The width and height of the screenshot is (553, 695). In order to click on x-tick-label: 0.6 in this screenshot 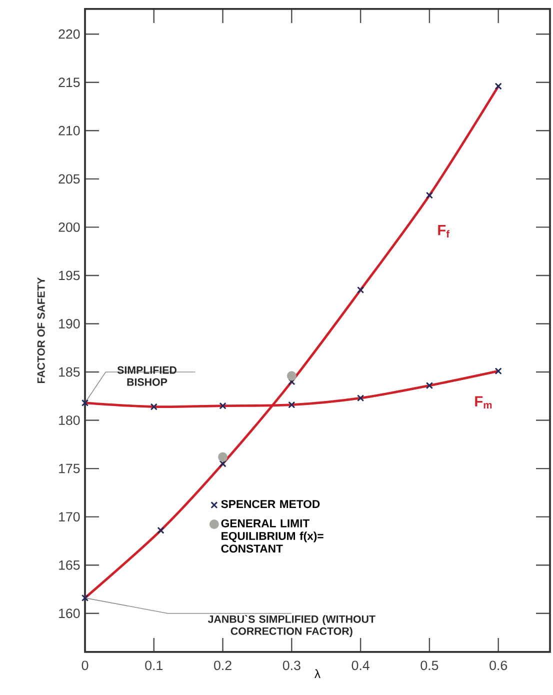, I will do `click(499, 665)`.